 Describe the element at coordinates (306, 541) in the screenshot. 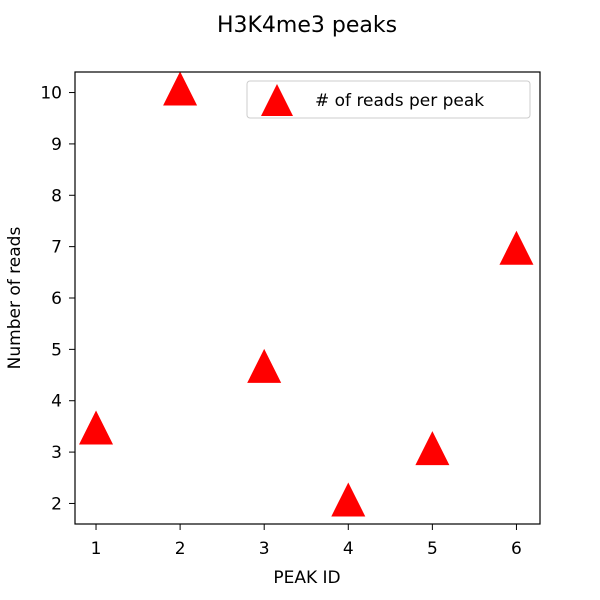

I see `x-axis-ticks: 1 2 3 4 5 6` at that location.